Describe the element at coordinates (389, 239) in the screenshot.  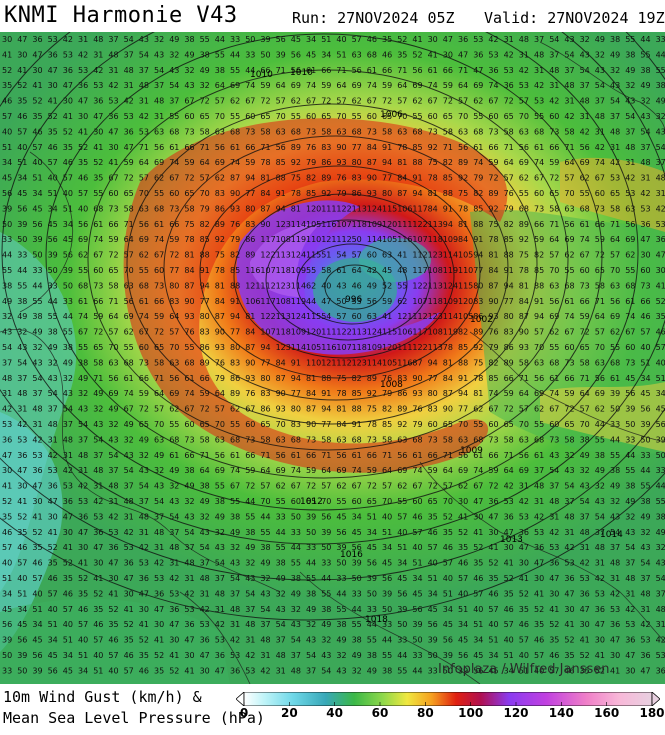
I see `gust-value: 105` at that location.